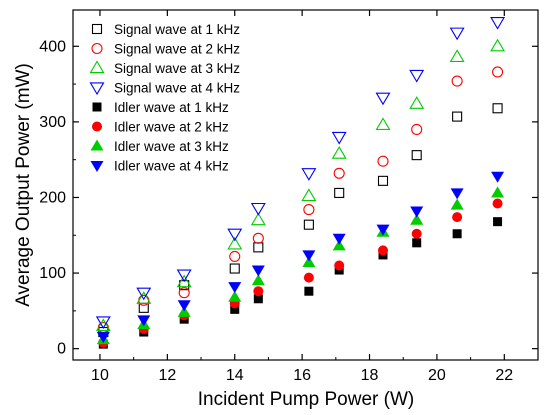  I want to click on legend-label: Idler wave at 1 kHz, so click(171, 107).